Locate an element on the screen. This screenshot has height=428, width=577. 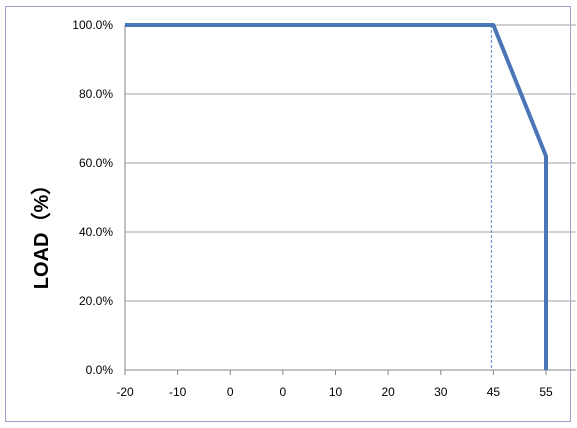
y-tick-label: 100.0% is located at coordinates (92, 25).